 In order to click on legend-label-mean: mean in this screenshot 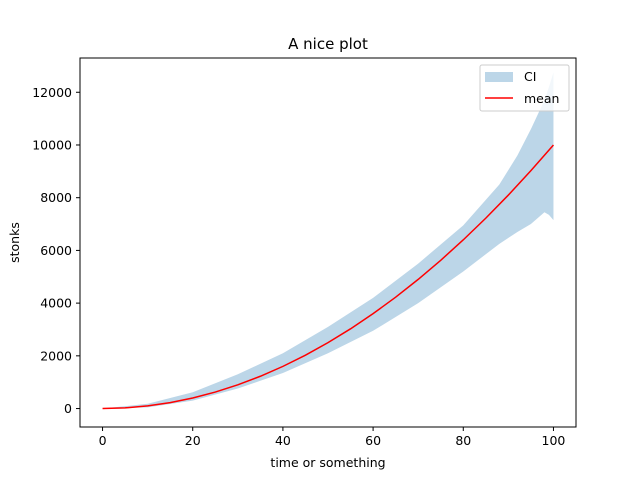, I will do `click(541, 98)`.